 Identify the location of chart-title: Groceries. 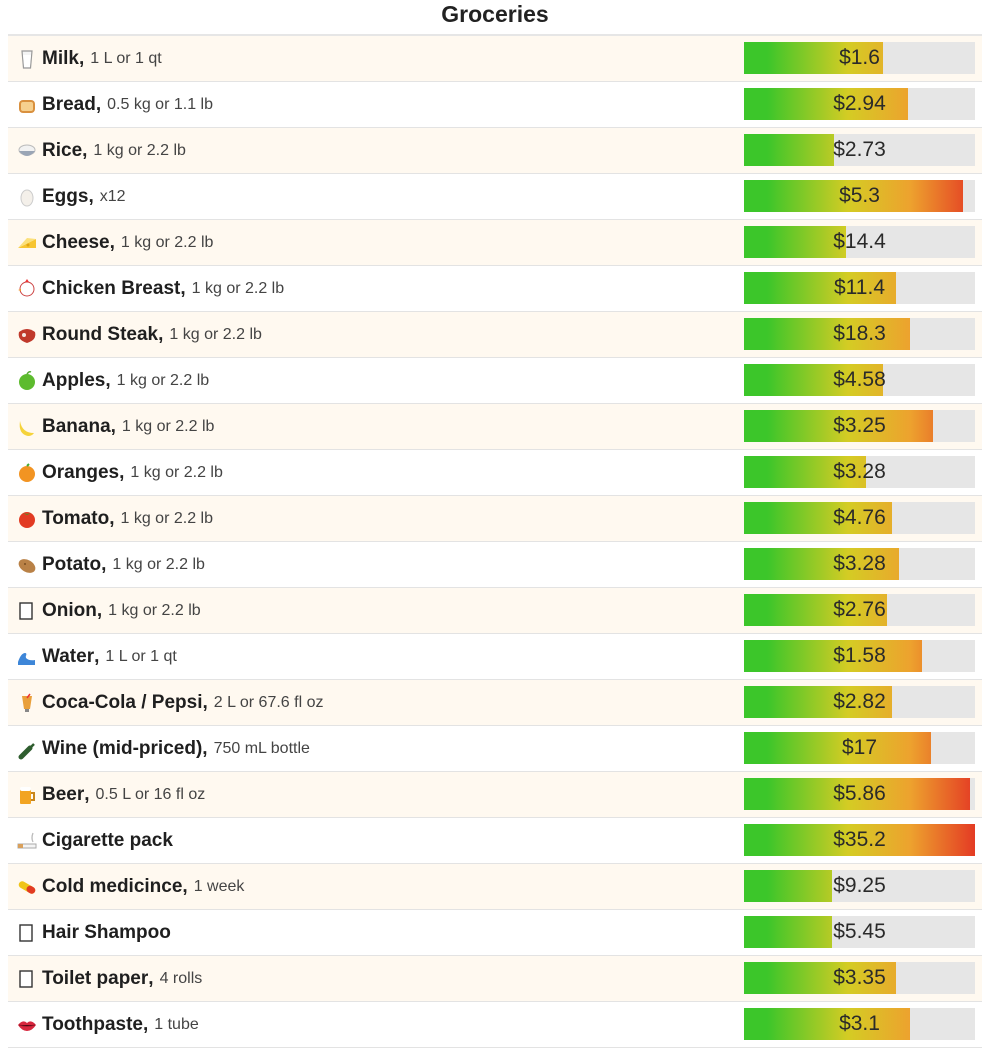
(495, 14).